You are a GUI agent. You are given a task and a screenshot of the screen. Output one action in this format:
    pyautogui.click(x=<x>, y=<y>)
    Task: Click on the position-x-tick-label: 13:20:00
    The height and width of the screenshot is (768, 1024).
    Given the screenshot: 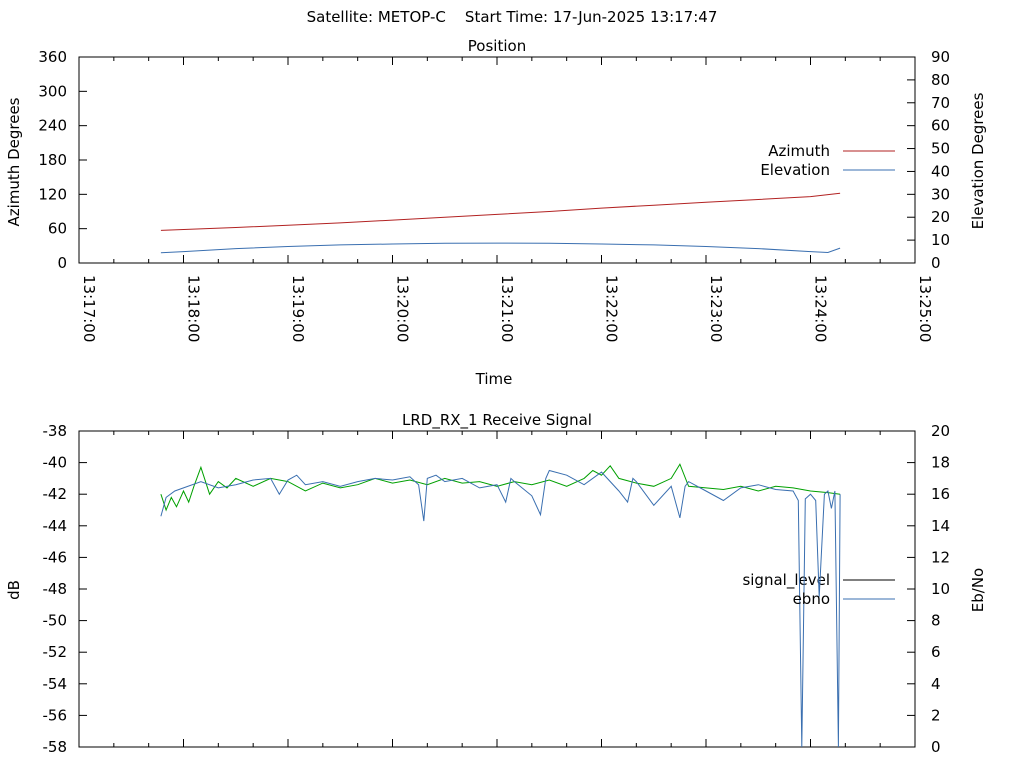 What is the action you would take?
    pyautogui.click(x=403, y=308)
    